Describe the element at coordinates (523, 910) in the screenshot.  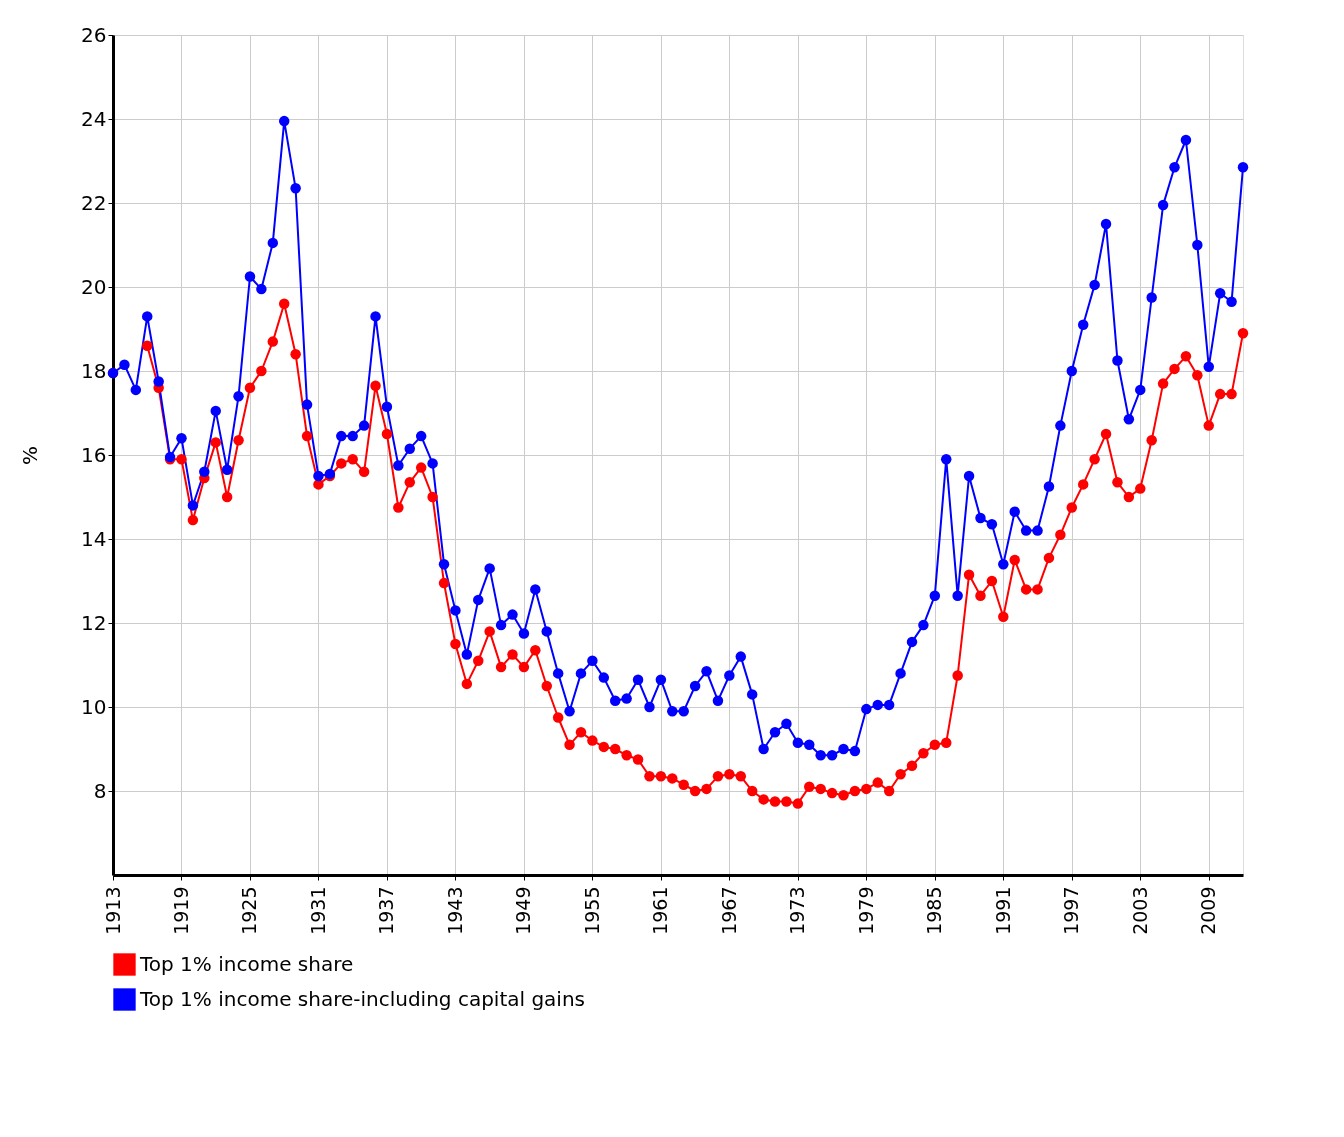
I see `x-tick-label: 1949` at that location.